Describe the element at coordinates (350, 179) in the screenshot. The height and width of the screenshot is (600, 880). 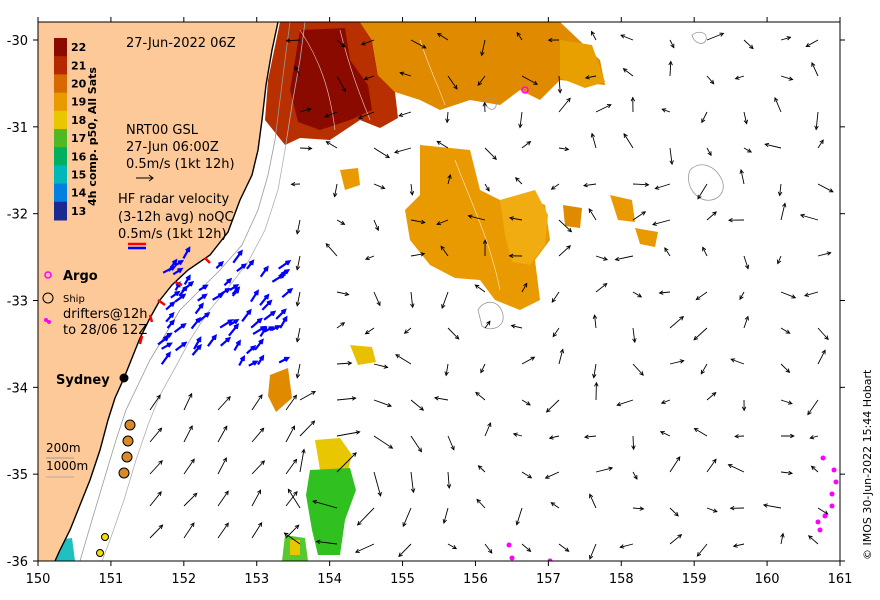
I see `sst-patch-orange-small1` at that location.